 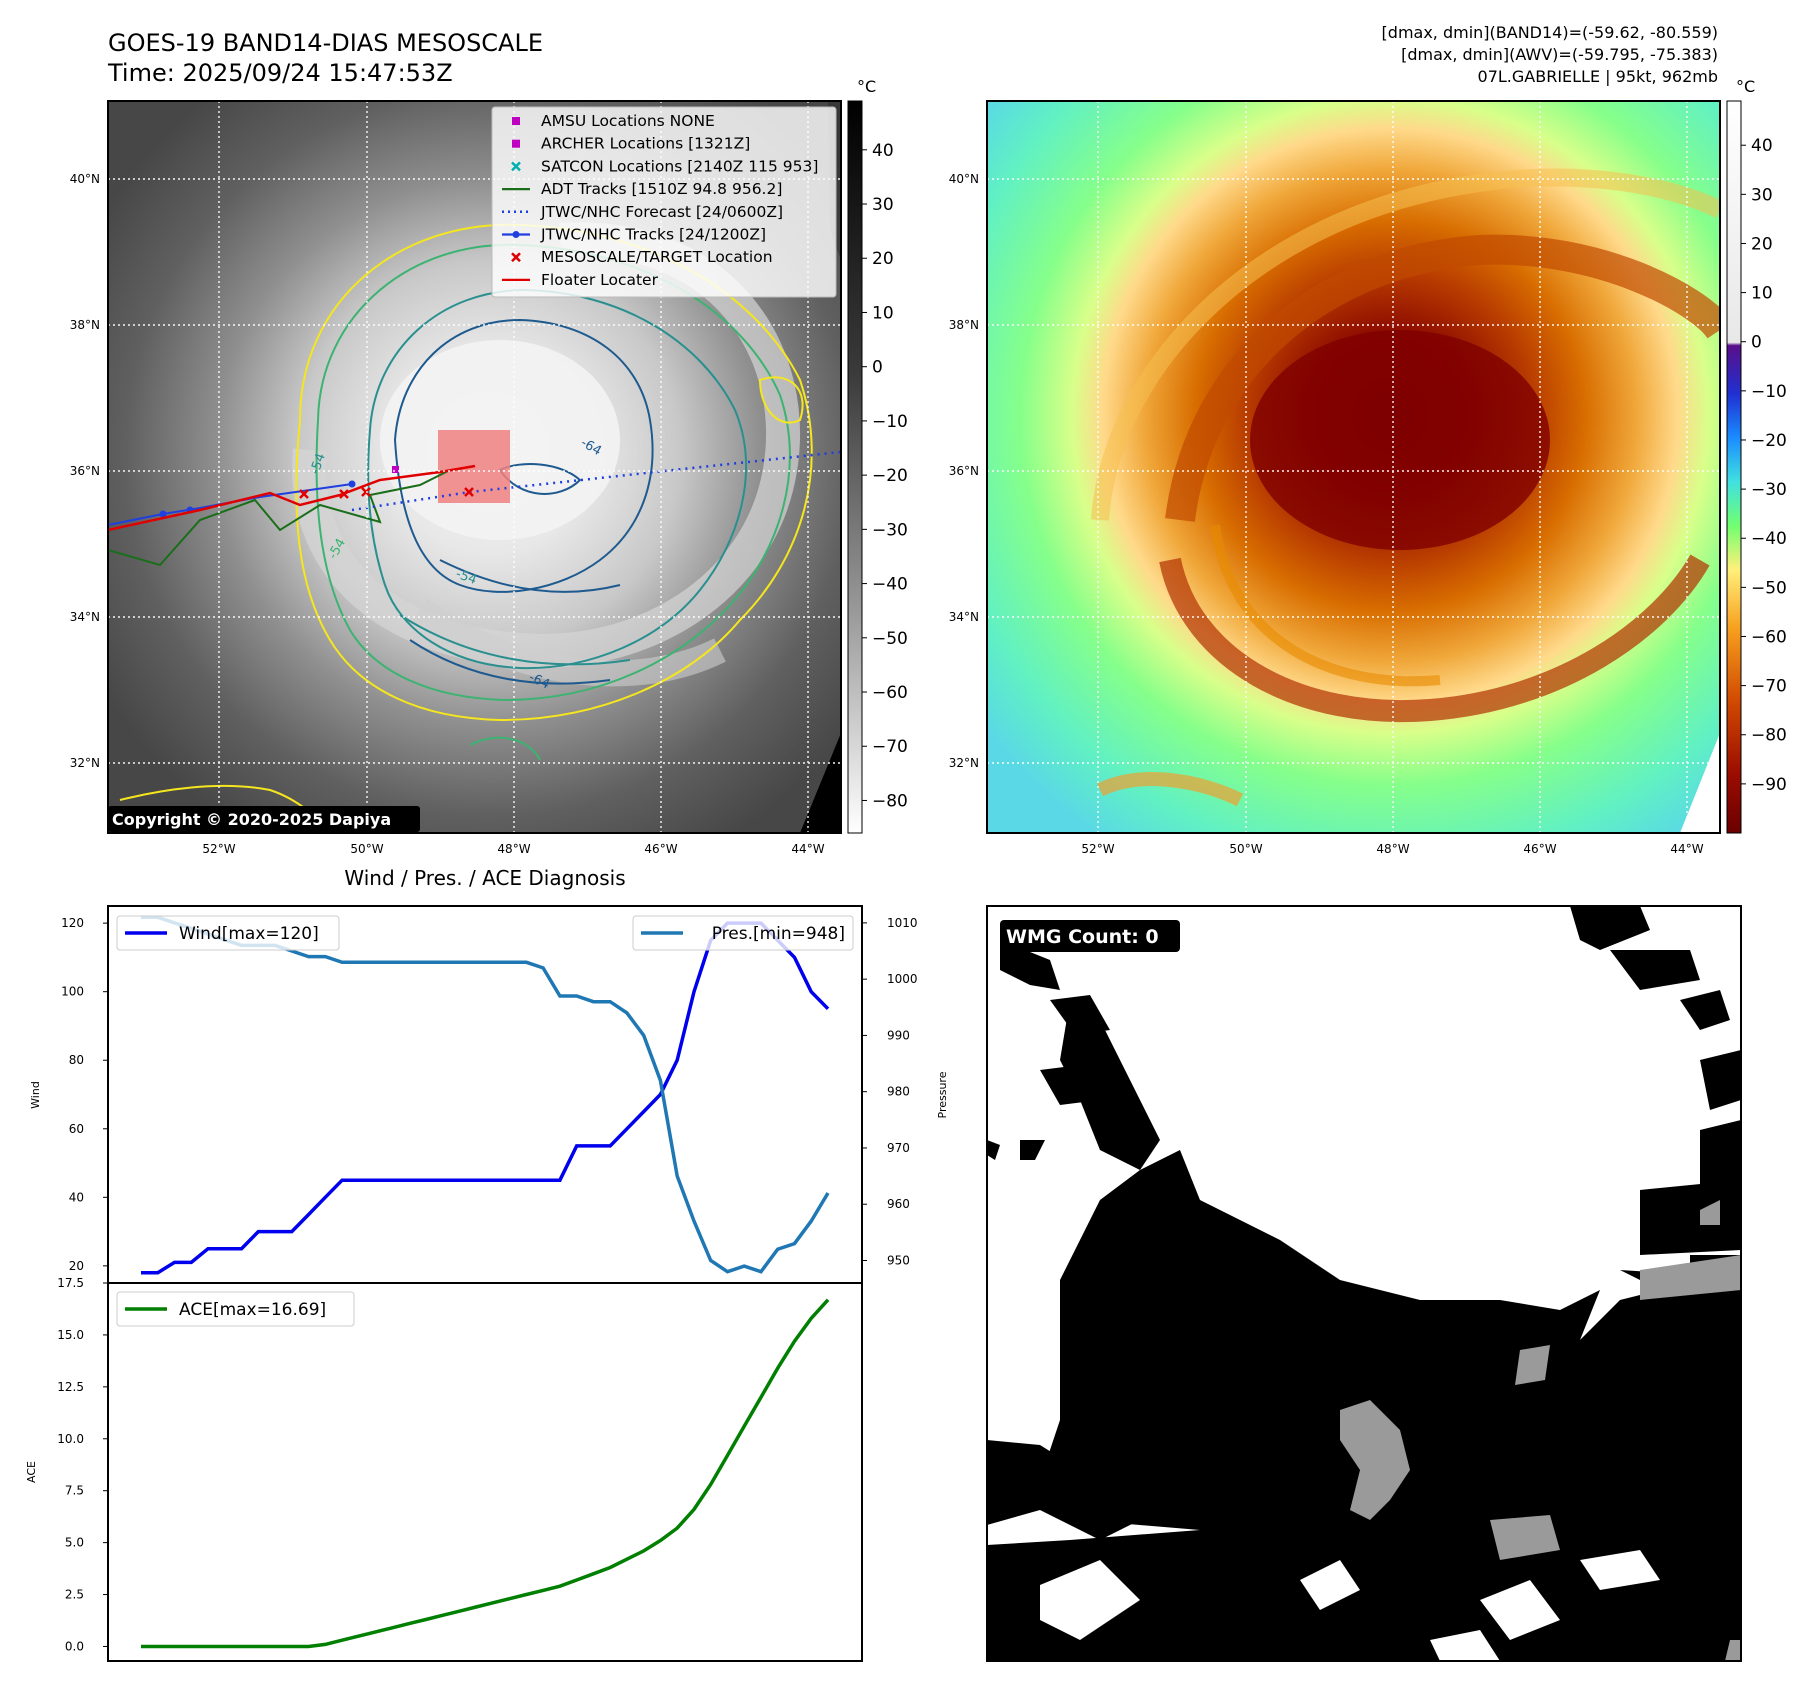 What do you see at coordinates (74, 1543) in the screenshot?
I see `ace-tick: 5.0` at bounding box center [74, 1543].